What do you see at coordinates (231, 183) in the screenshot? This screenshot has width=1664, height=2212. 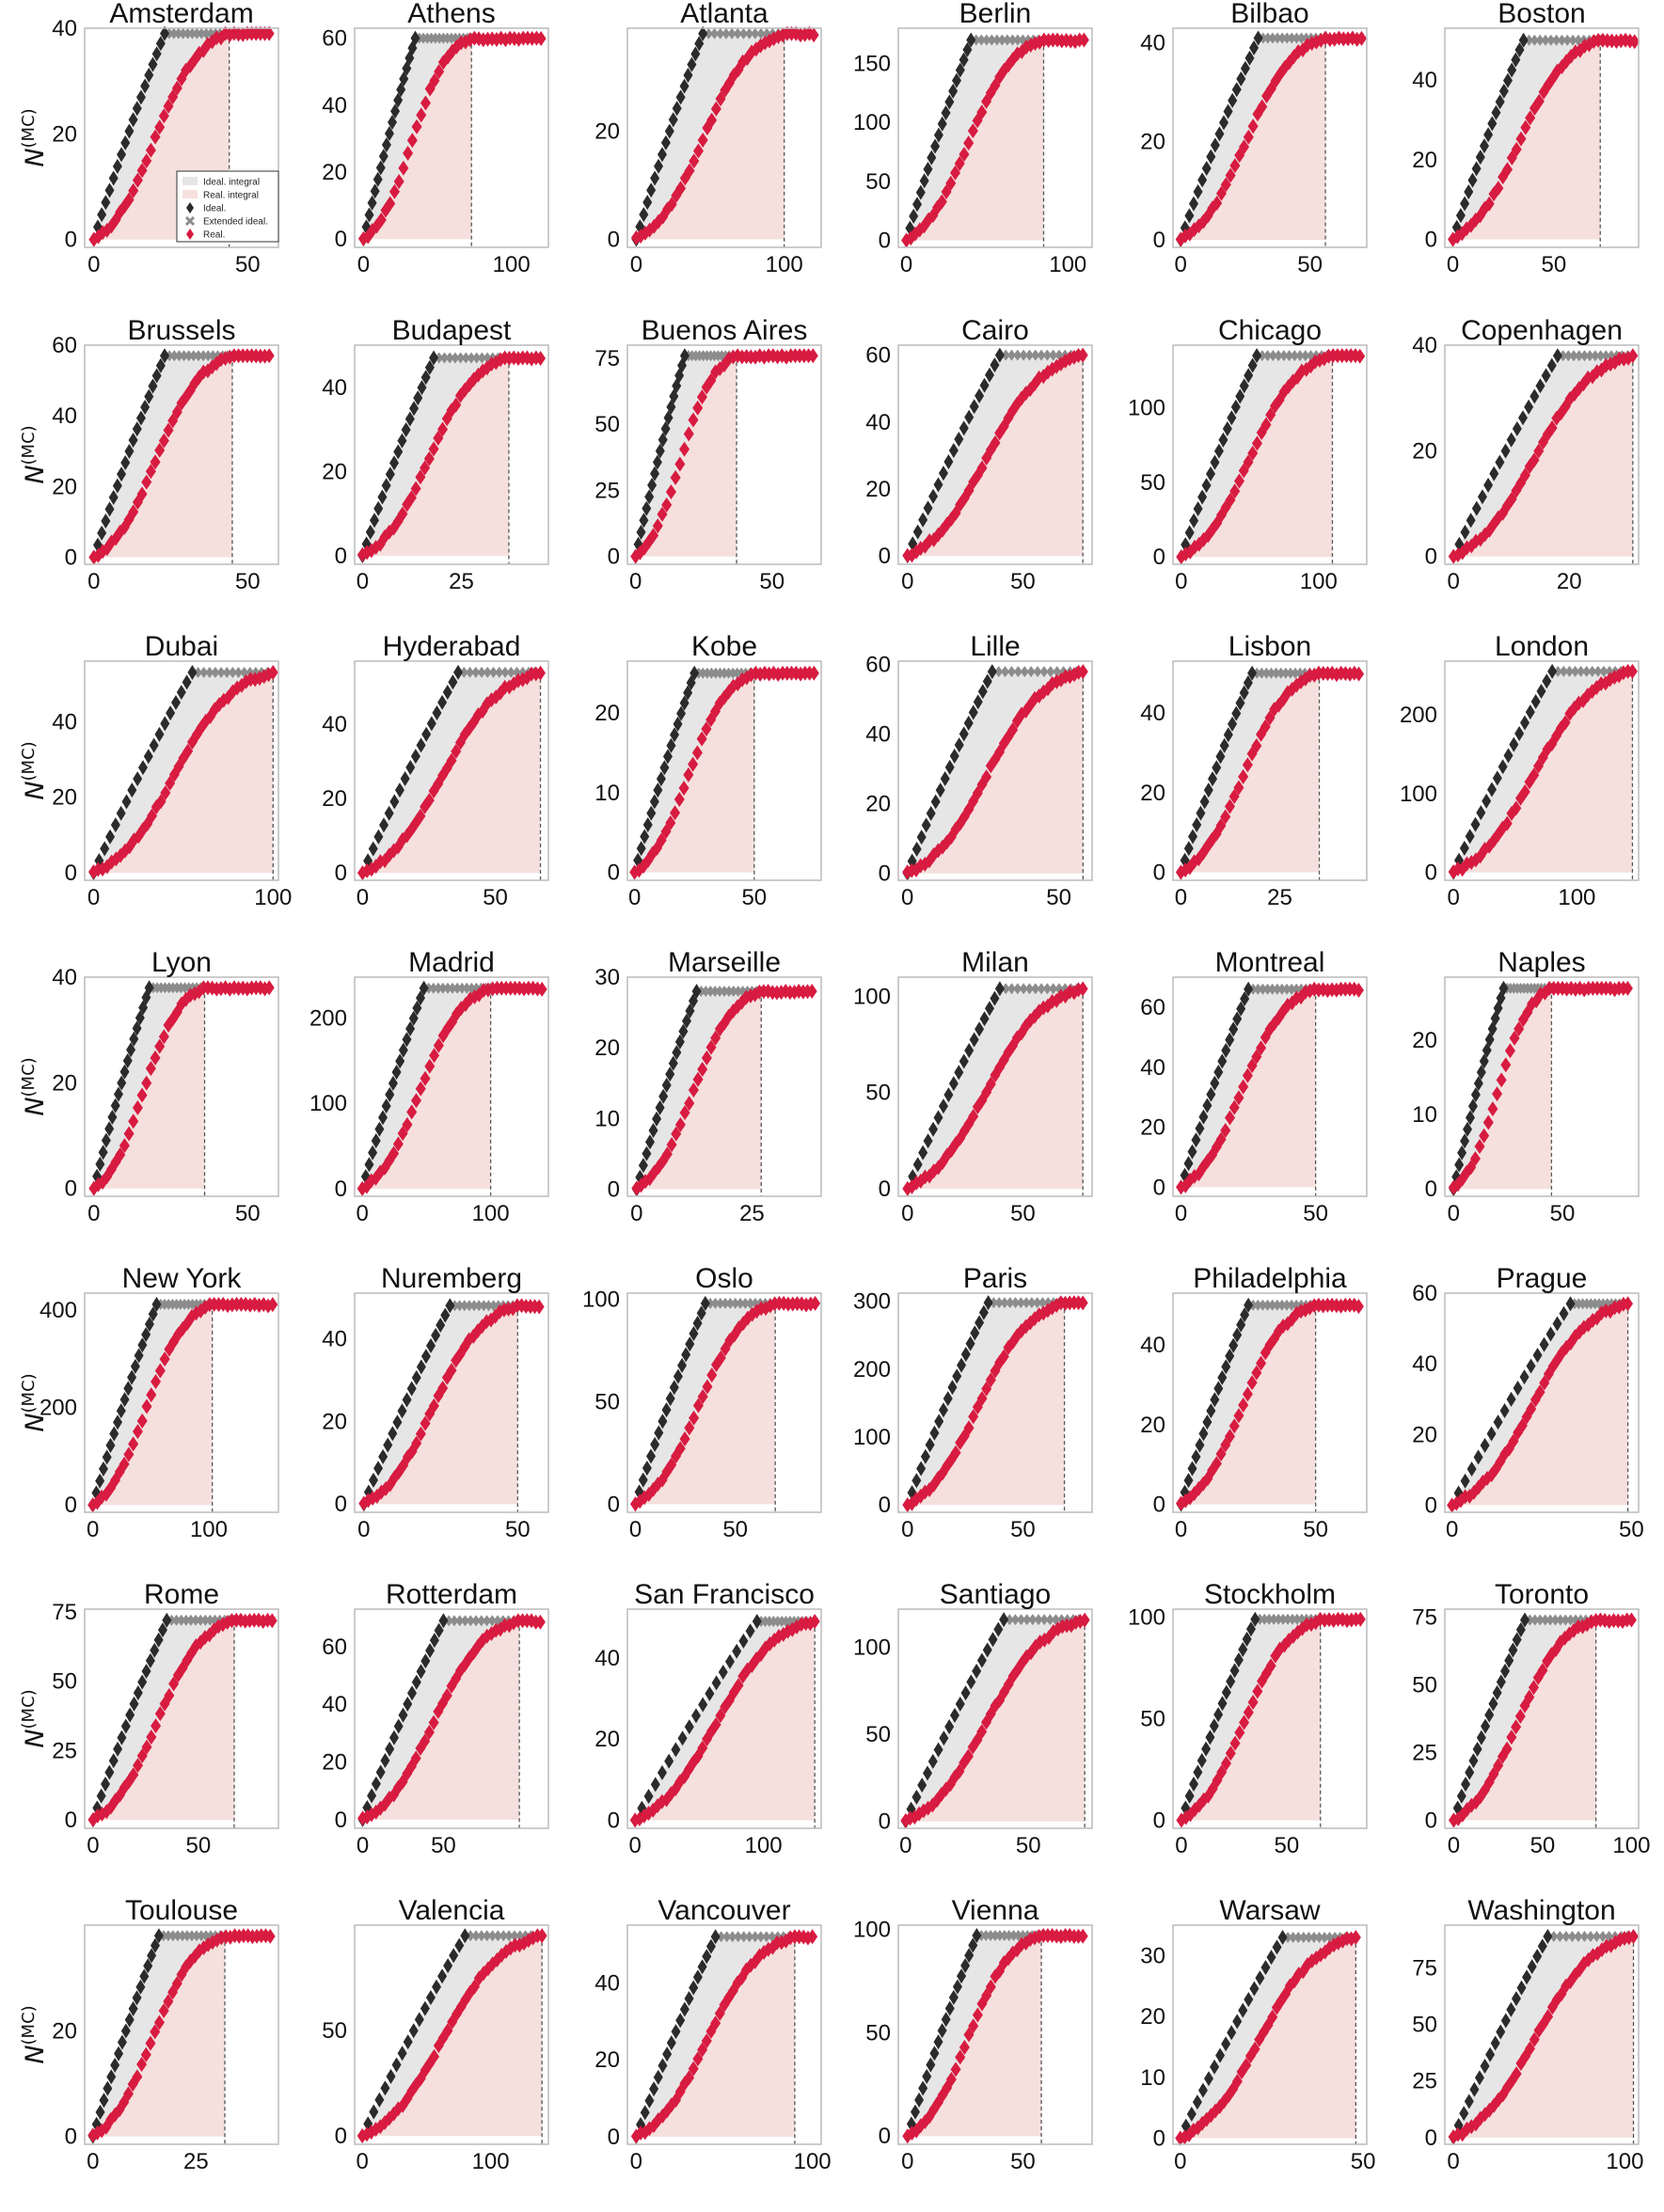 I see `legend-label: Ideal. integral` at bounding box center [231, 183].